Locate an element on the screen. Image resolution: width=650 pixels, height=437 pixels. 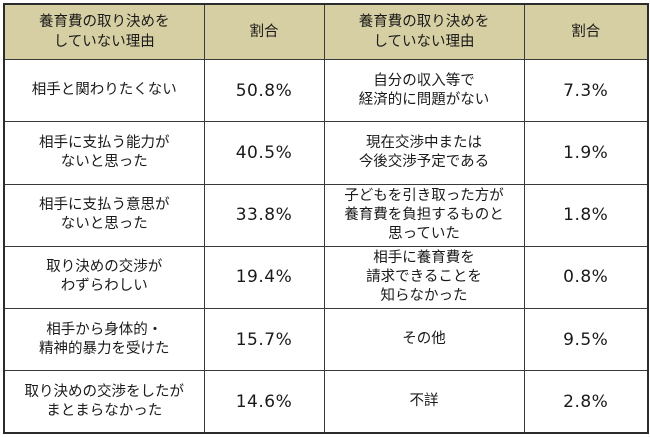
reason-cell: 相手に支払う能力が ないと思った is located at coordinates (104, 153).